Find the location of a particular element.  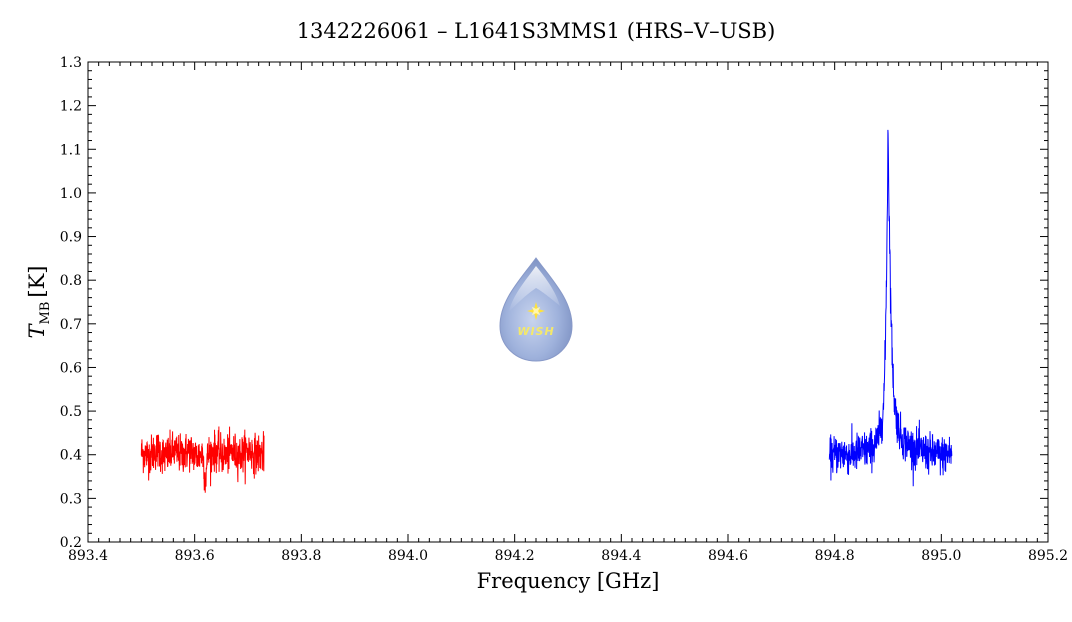

x-tick-label: 893.8 is located at coordinates (301, 556).